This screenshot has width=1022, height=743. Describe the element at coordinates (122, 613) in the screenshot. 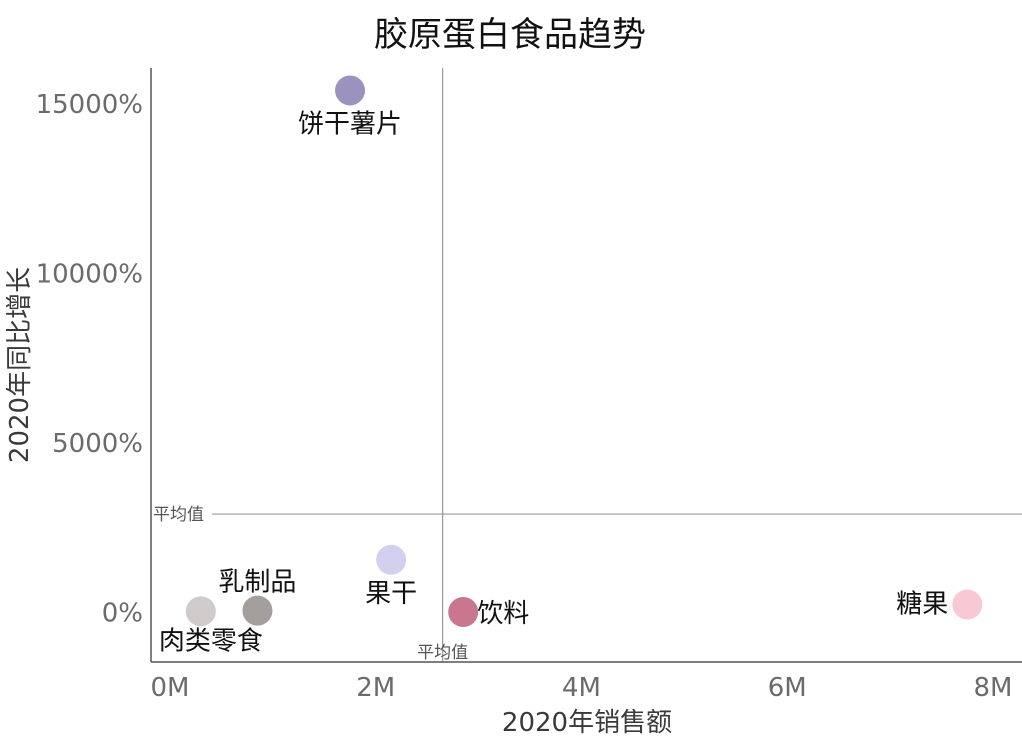

I see `y-tick-label: 0%` at that location.